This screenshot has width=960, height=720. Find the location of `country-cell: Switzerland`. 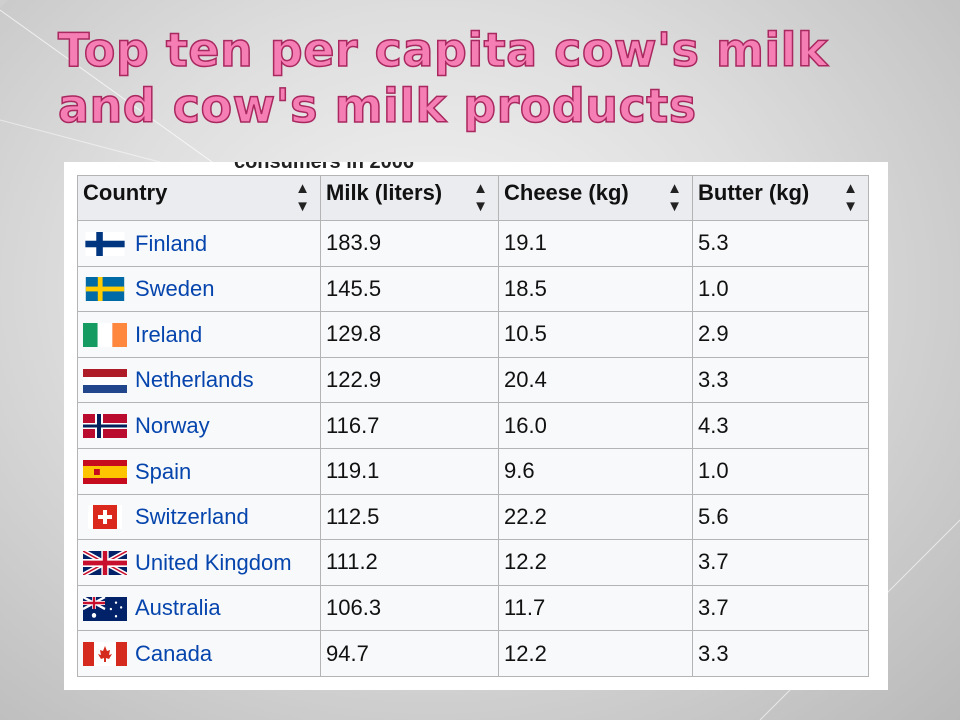

country-cell: Switzerland is located at coordinates (199, 517).